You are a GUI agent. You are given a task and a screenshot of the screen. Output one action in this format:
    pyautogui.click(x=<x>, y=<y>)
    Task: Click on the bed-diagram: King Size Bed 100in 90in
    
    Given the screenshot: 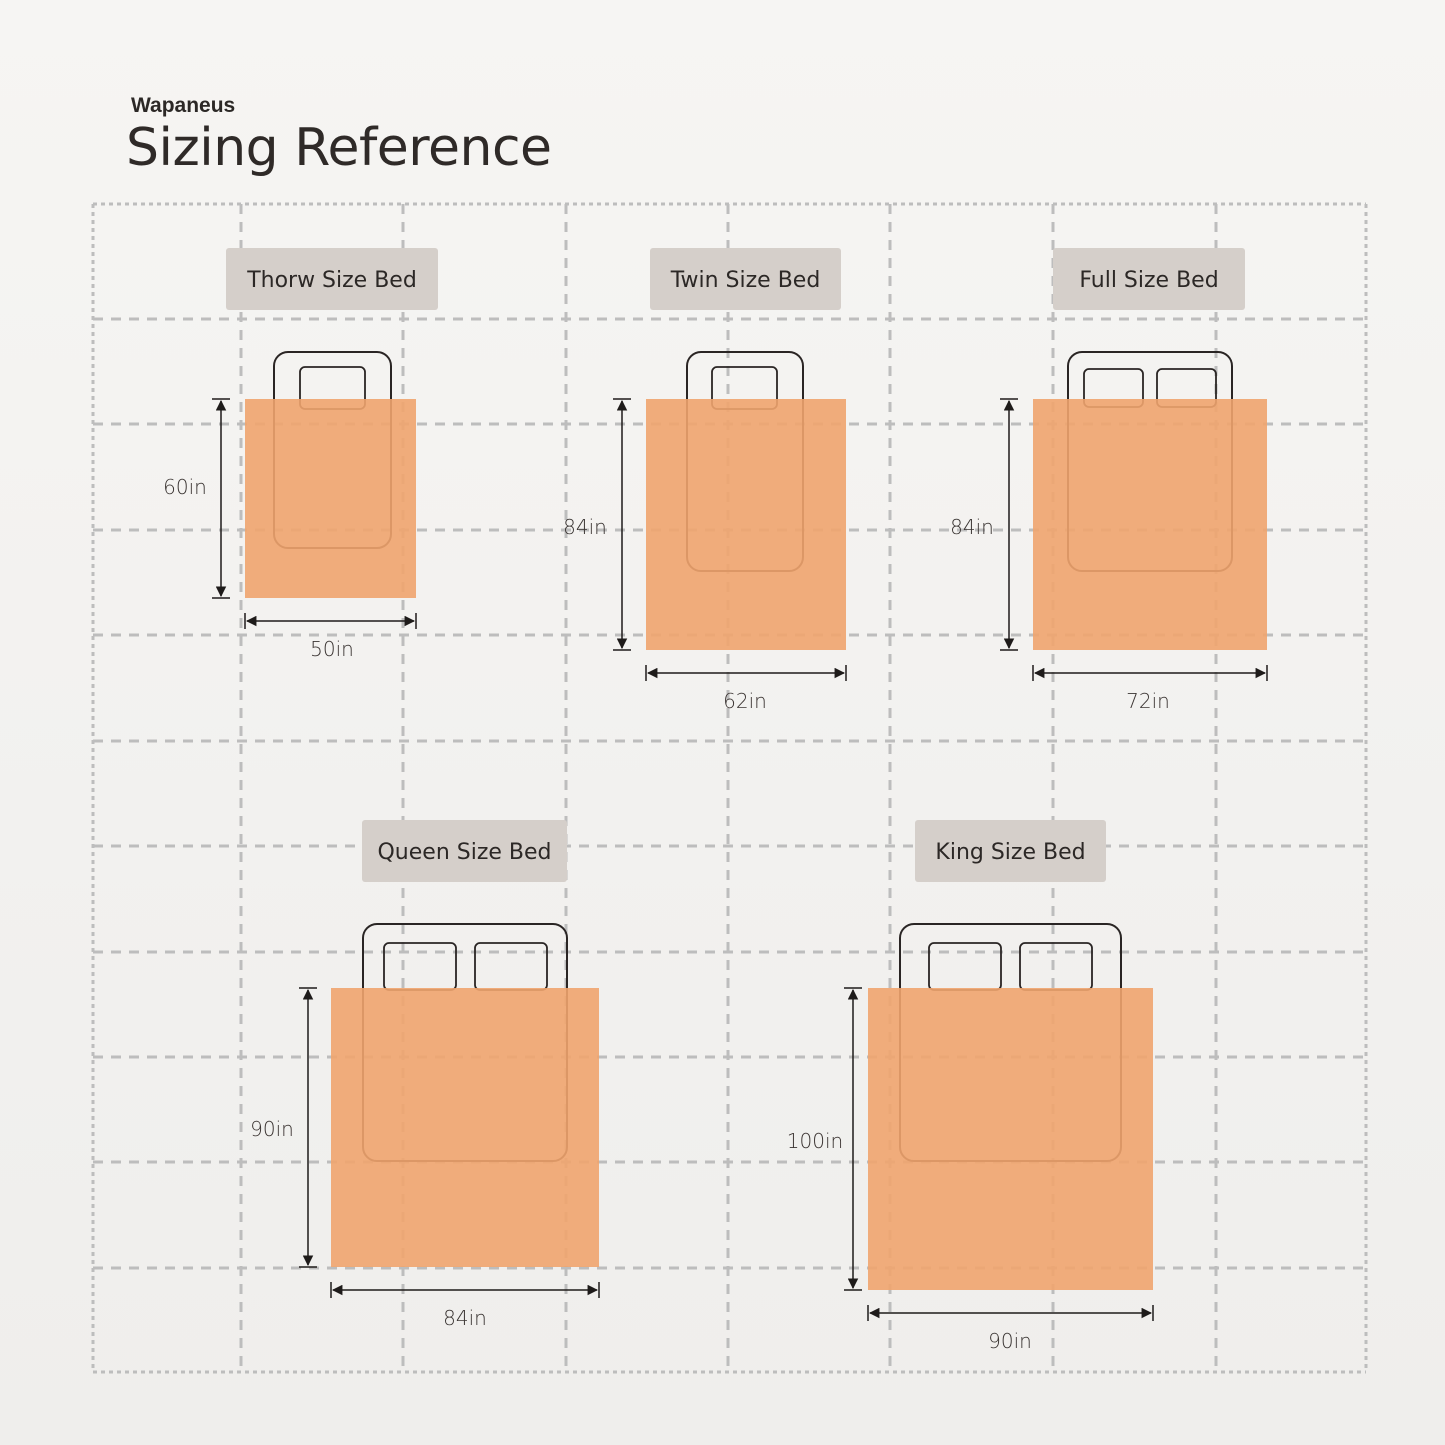 What is the action you would take?
    pyautogui.click(x=970, y=1086)
    